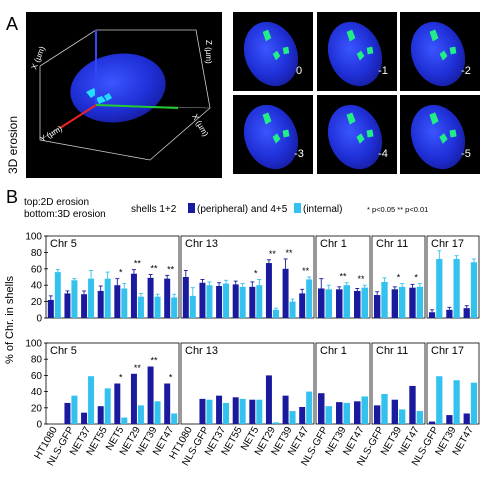 The image size is (484, 499). What do you see at coordinates (112, 277) in the screenshot?
I see `facet-chr-5: Chr 5*** ** **` at bounding box center [112, 277].